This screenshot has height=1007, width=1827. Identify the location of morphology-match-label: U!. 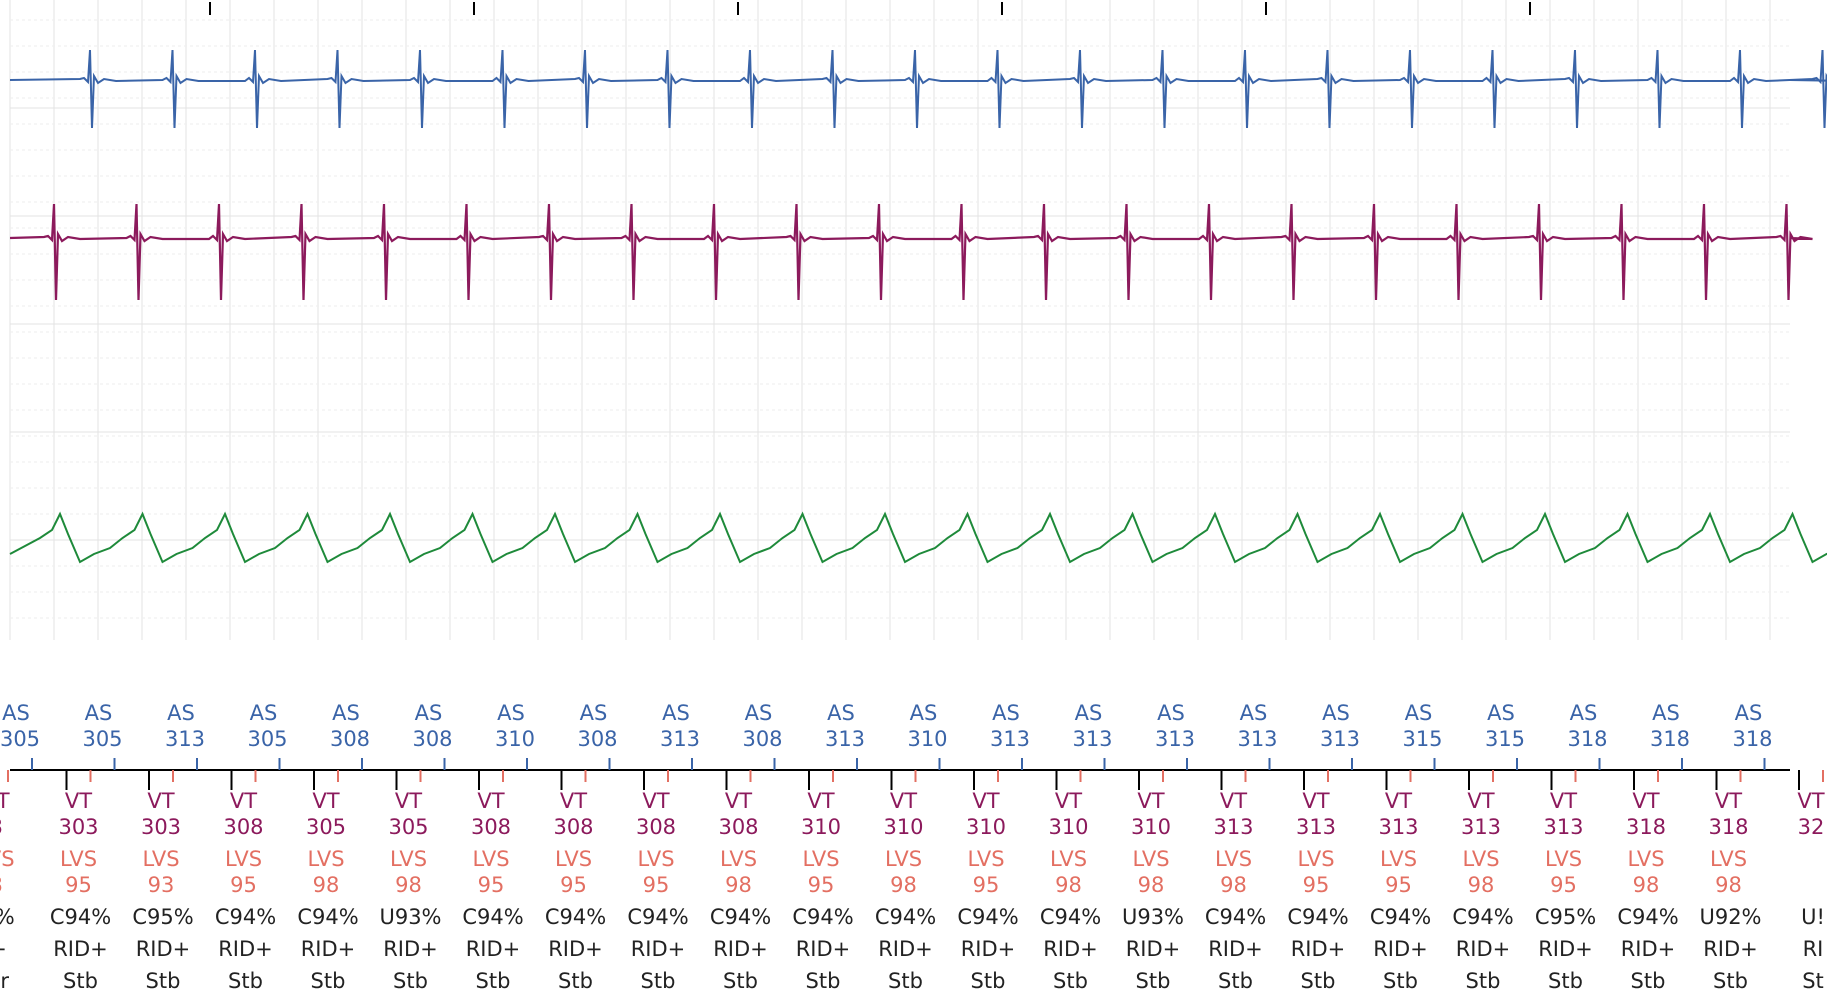
(1813, 917).